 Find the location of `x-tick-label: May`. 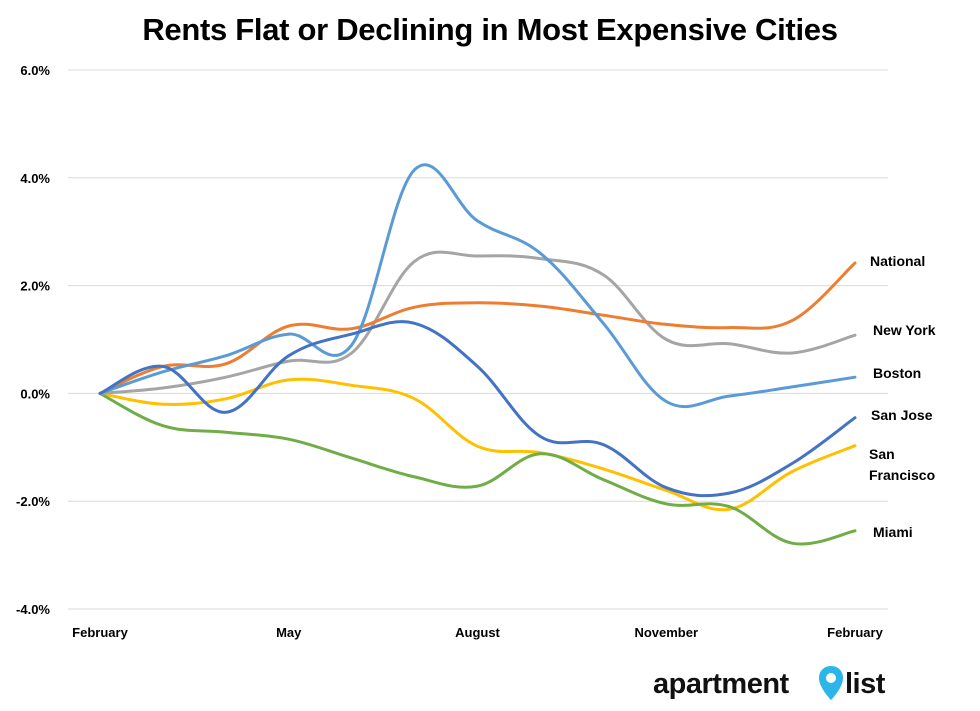

x-tick-label: May is located at coordinates (289, 632).